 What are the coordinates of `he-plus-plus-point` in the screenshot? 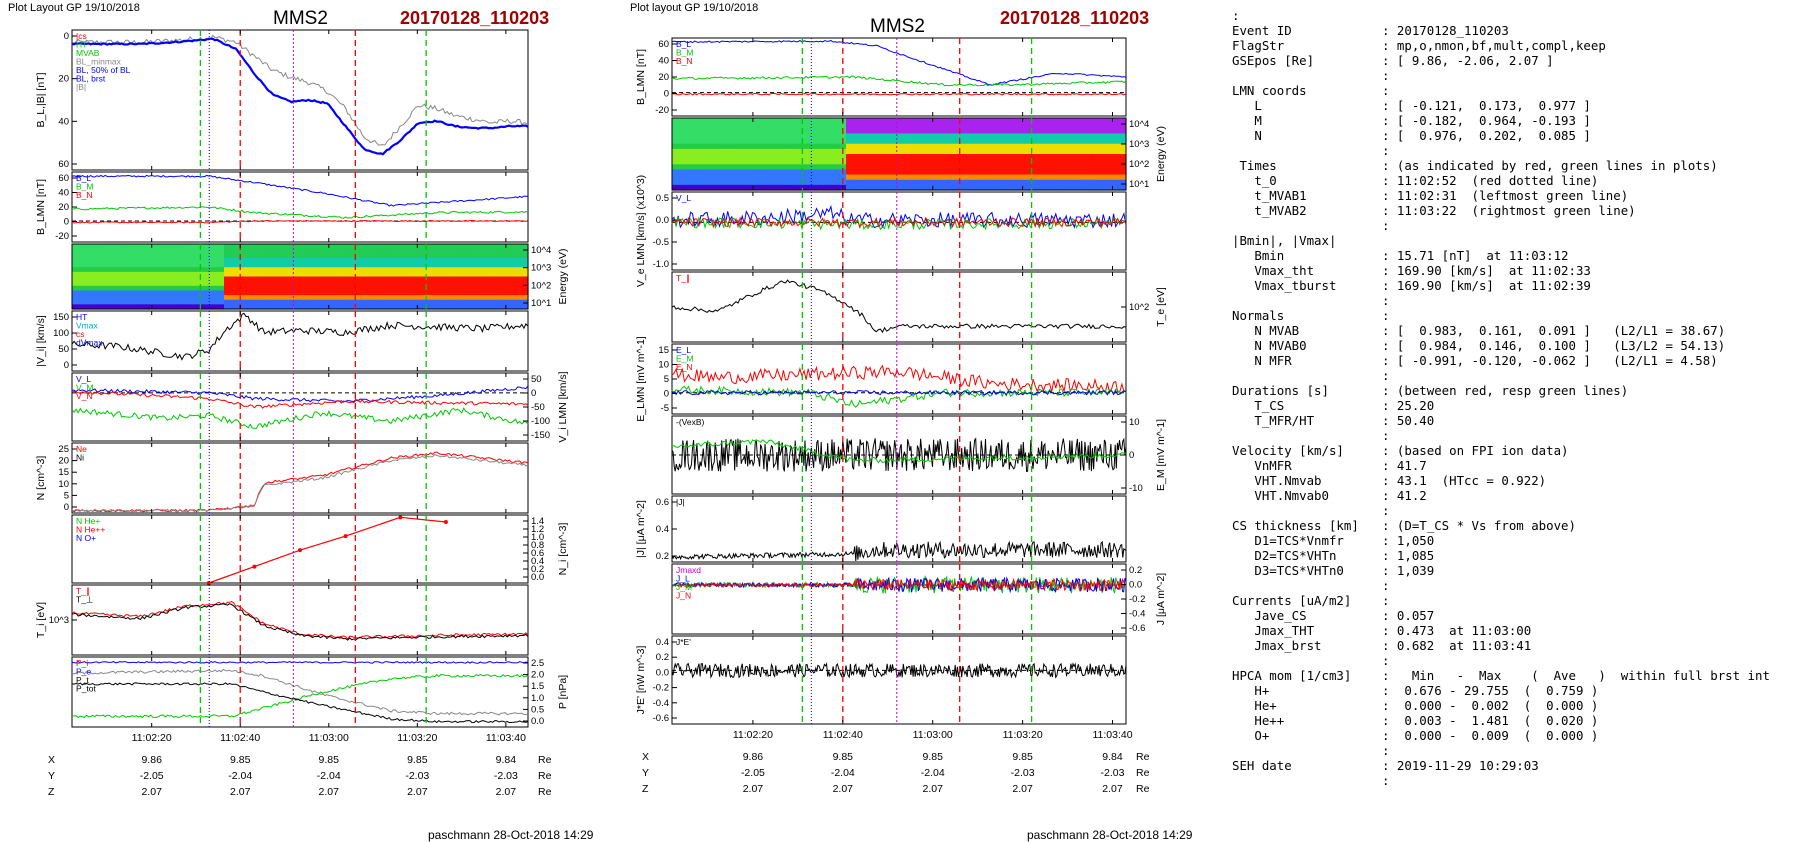 It's located at (254, 566).